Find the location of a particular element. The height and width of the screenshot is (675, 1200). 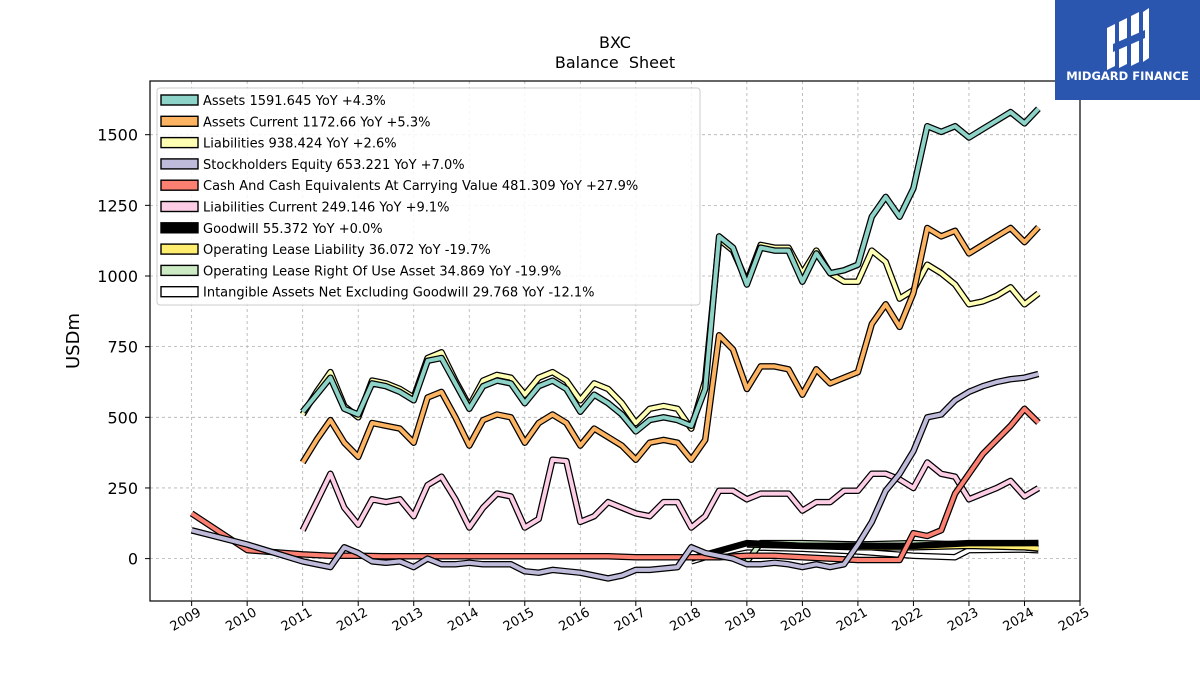

x-tick-label: 2024 is located at coordinates (1019, 620).